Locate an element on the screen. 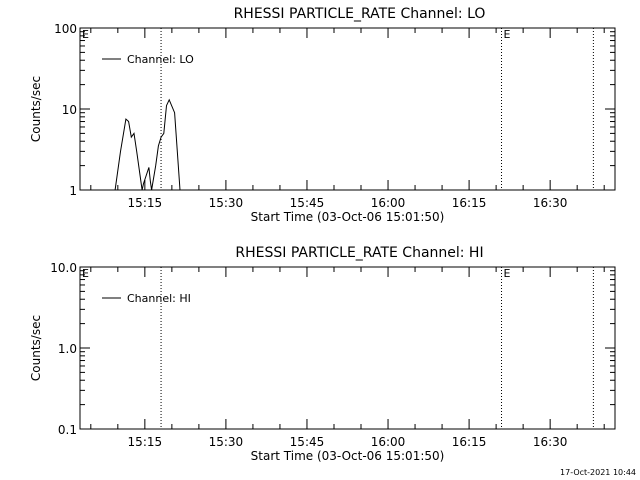  legend-entry: Channel: HI is located at coordinates (159, 298).